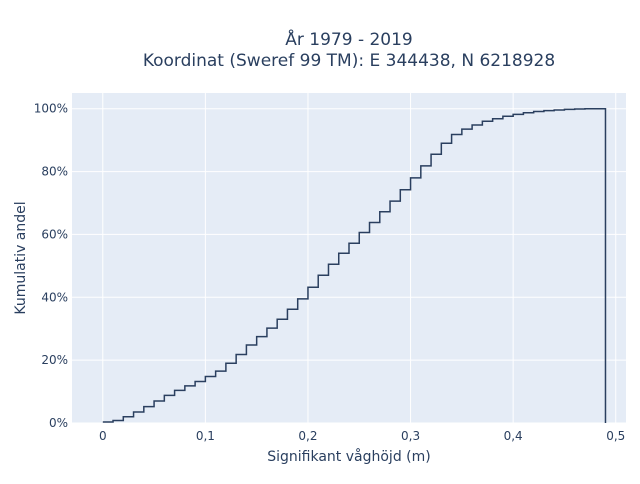 This screenshot has height=484, width=640. I want to click on y-tick-label: 80%, so click(54, 172).